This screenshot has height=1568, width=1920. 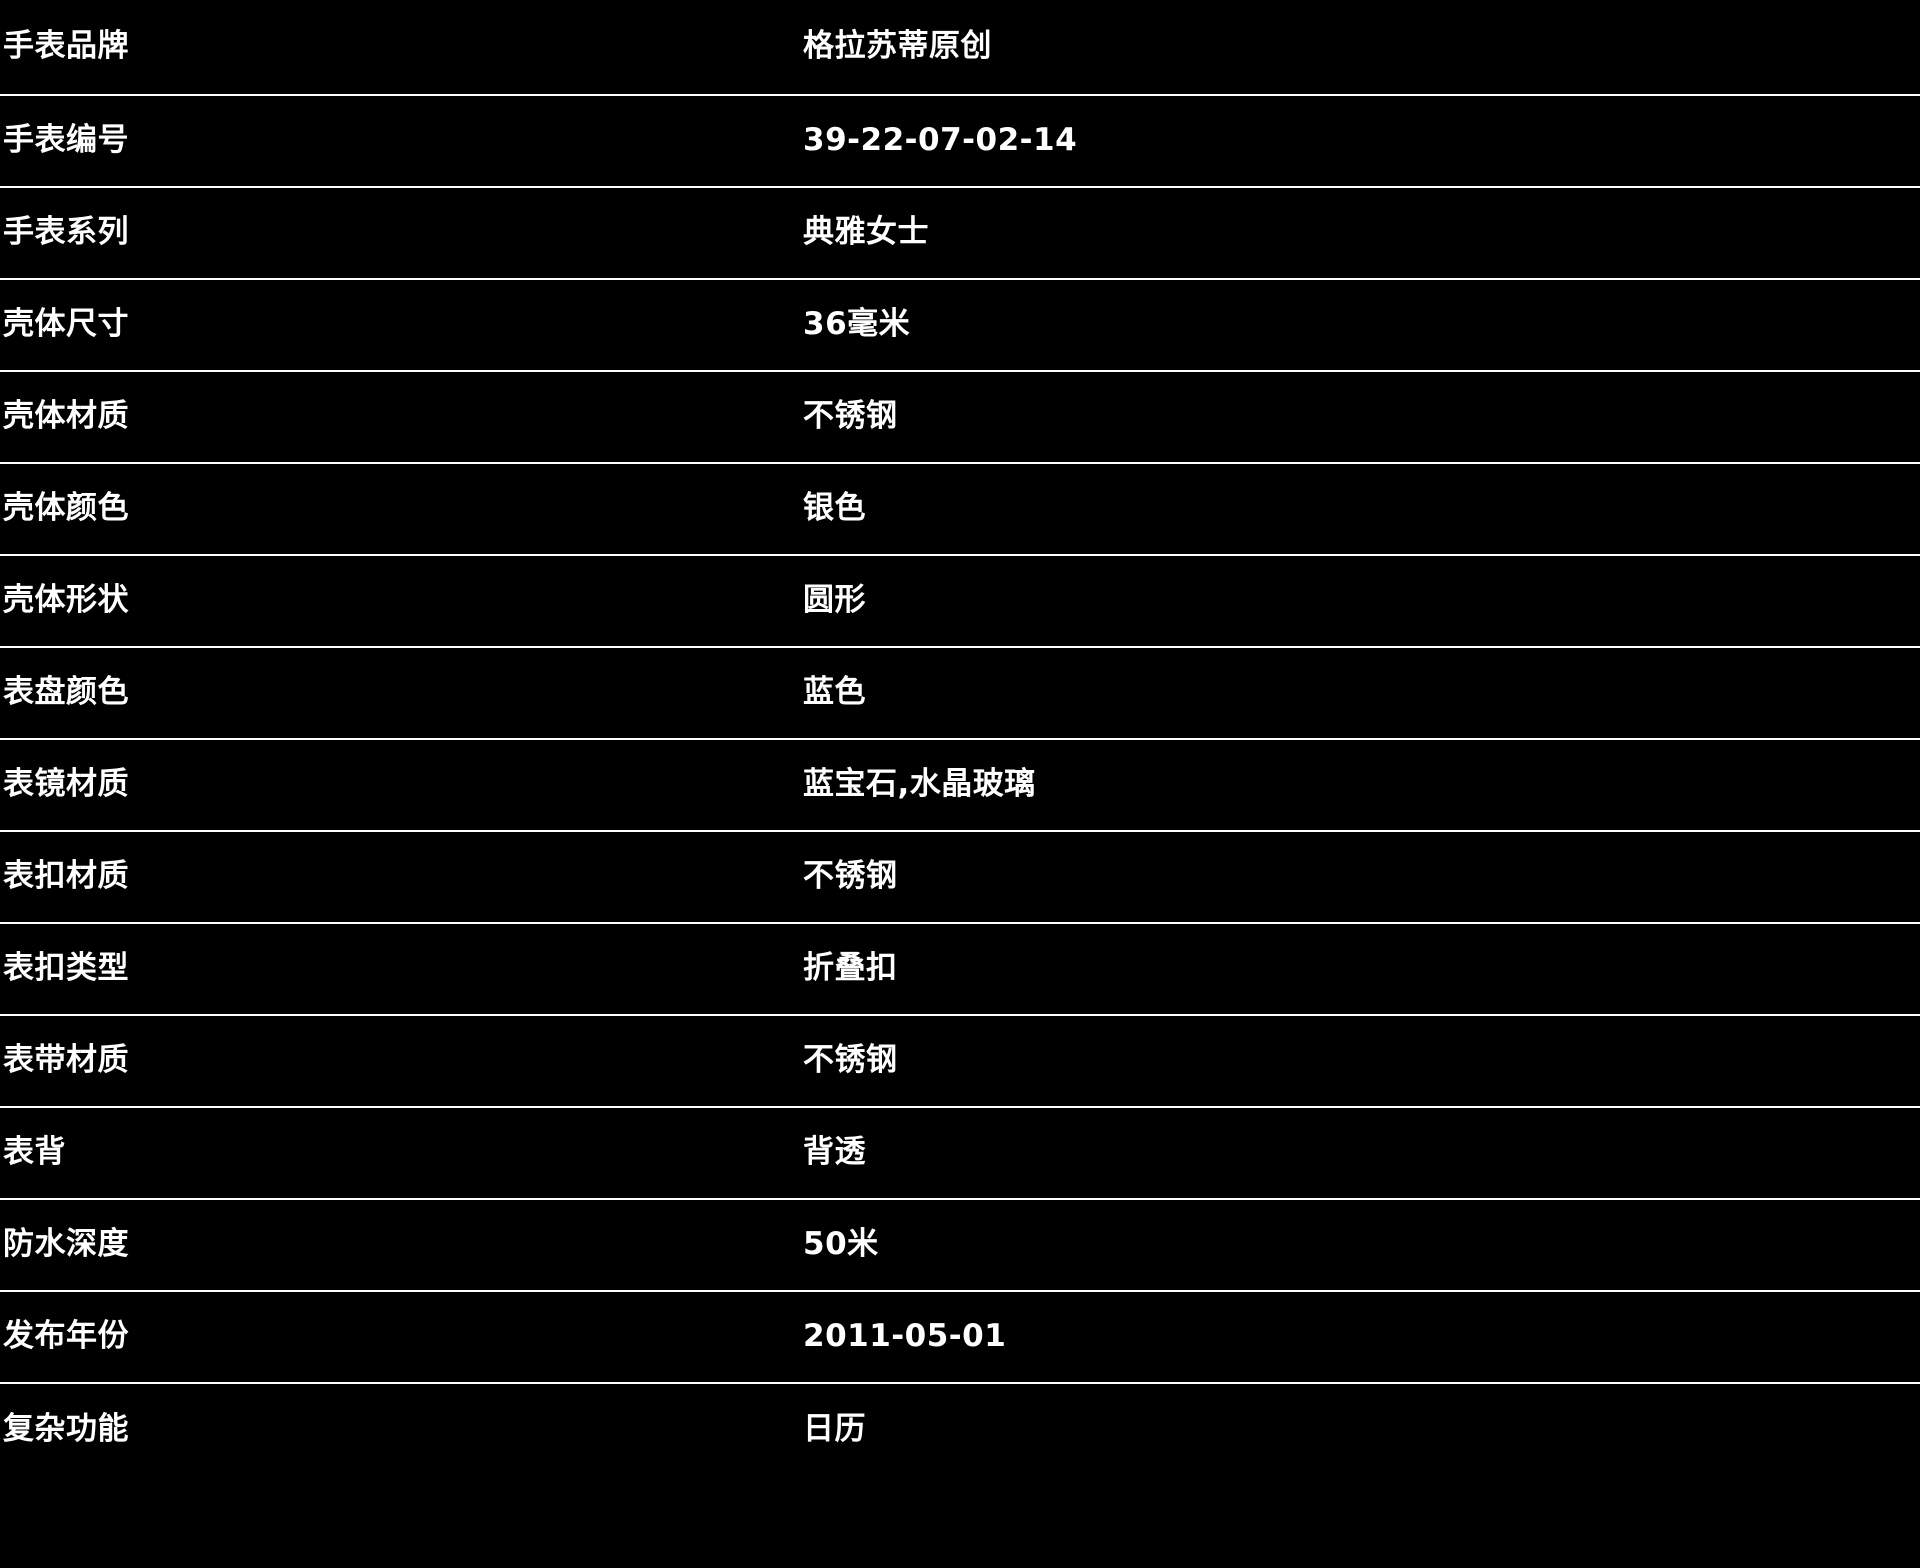 What do you see at coordinates (850, 968) in the screenshot?
I see `spec-value: 折叠扣` at bounding box center [850, 968].